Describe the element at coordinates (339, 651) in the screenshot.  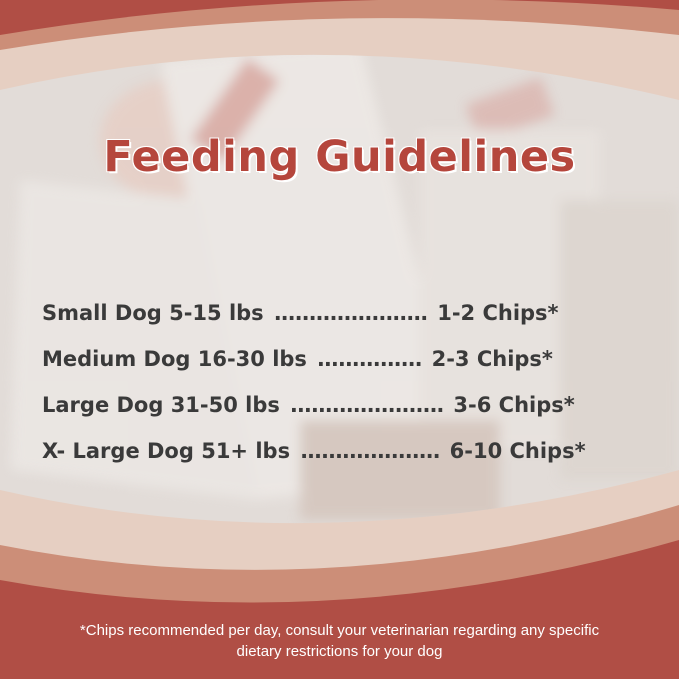
I see `footnote-line-2: dietary restrictions for your dog` at that location.